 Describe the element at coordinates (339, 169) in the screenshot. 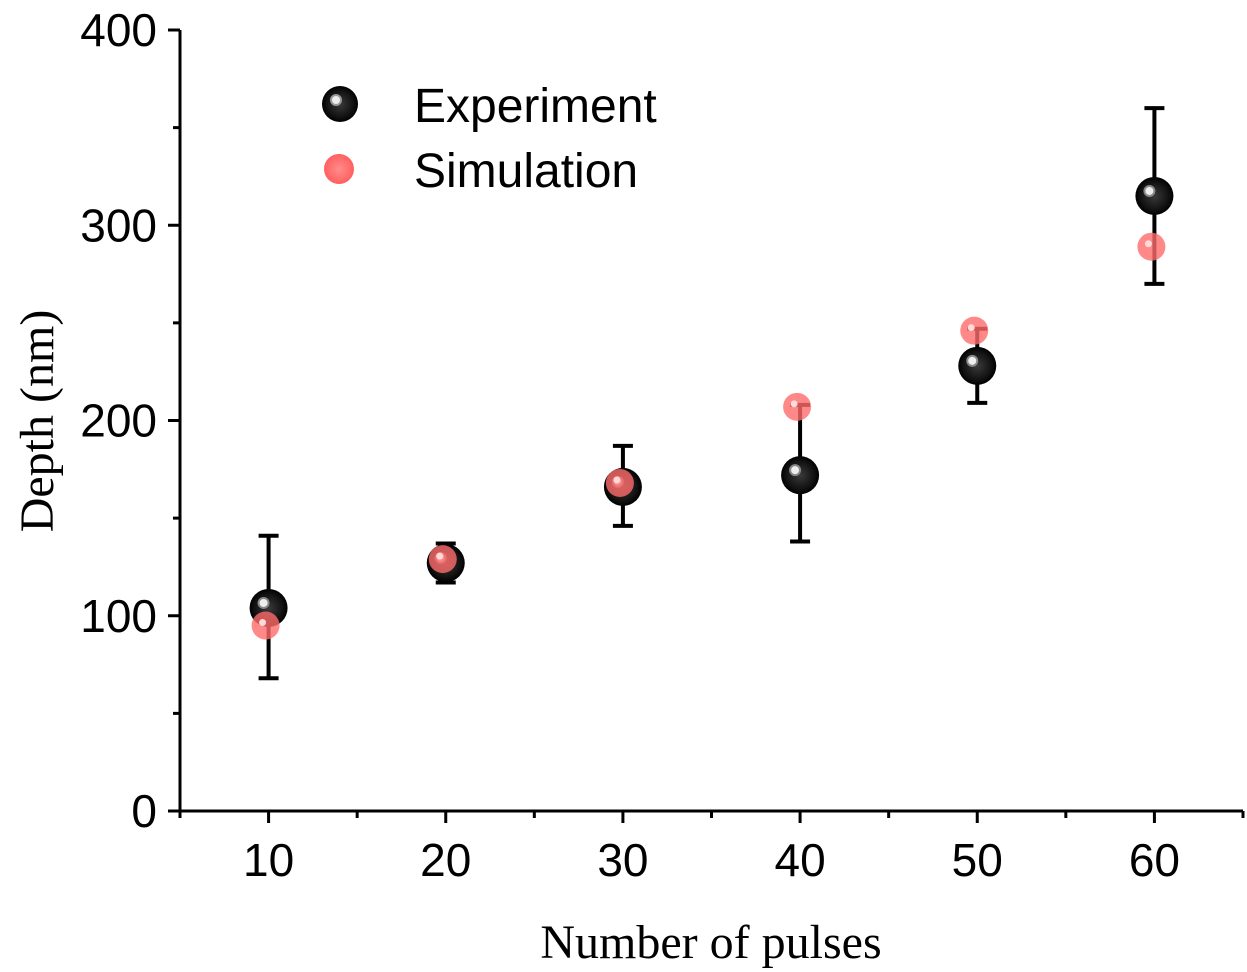

I see `legend-marker-simulation` at that location.